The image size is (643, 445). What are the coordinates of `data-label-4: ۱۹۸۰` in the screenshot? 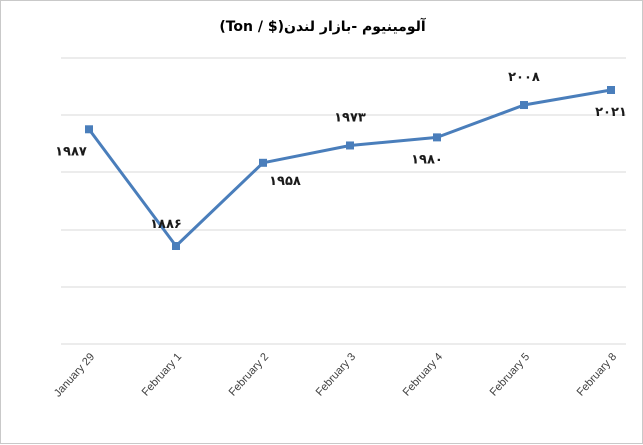 It's located at (427, 159).